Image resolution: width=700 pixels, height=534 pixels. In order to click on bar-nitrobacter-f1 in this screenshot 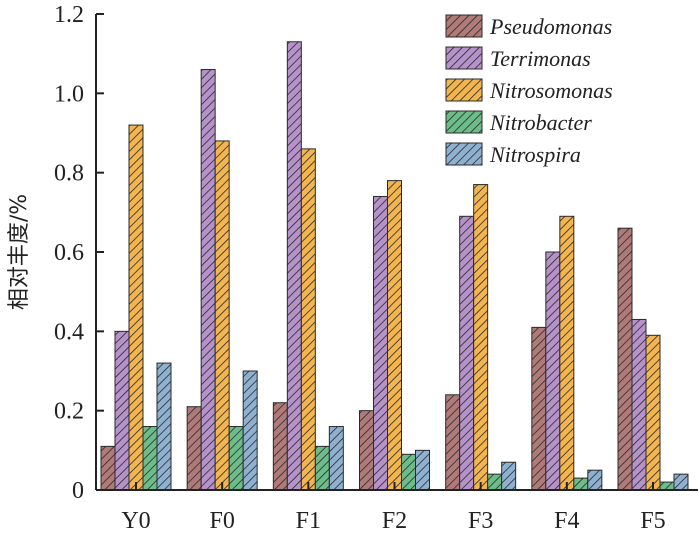, I will do `click(322, 468)`.